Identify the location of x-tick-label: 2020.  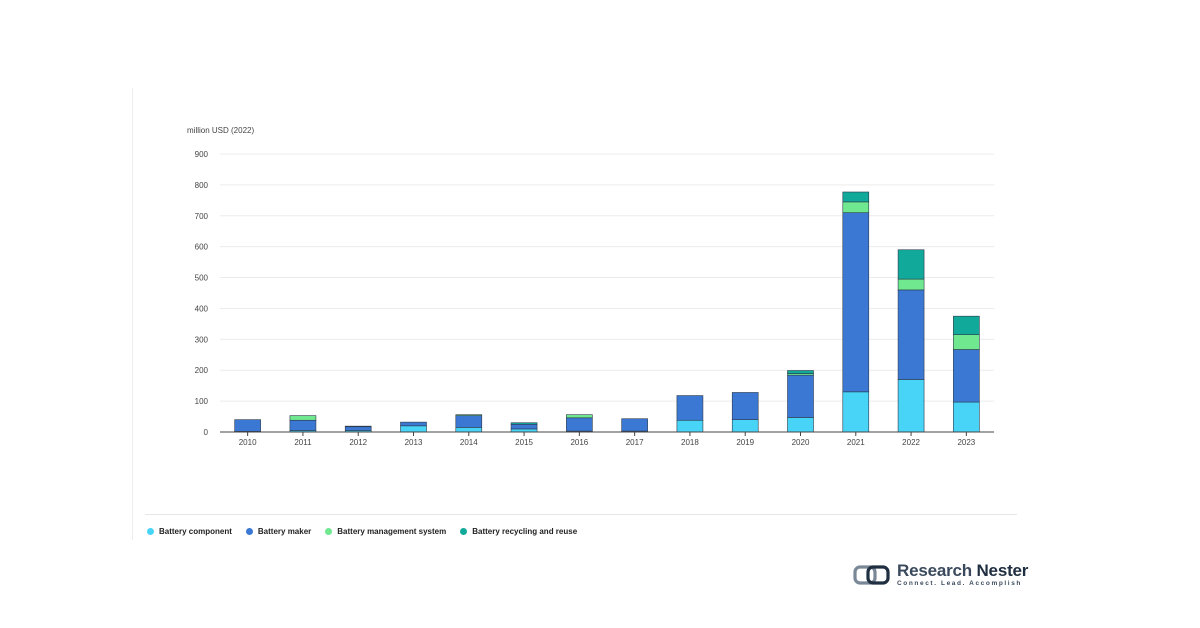
(801, 442).